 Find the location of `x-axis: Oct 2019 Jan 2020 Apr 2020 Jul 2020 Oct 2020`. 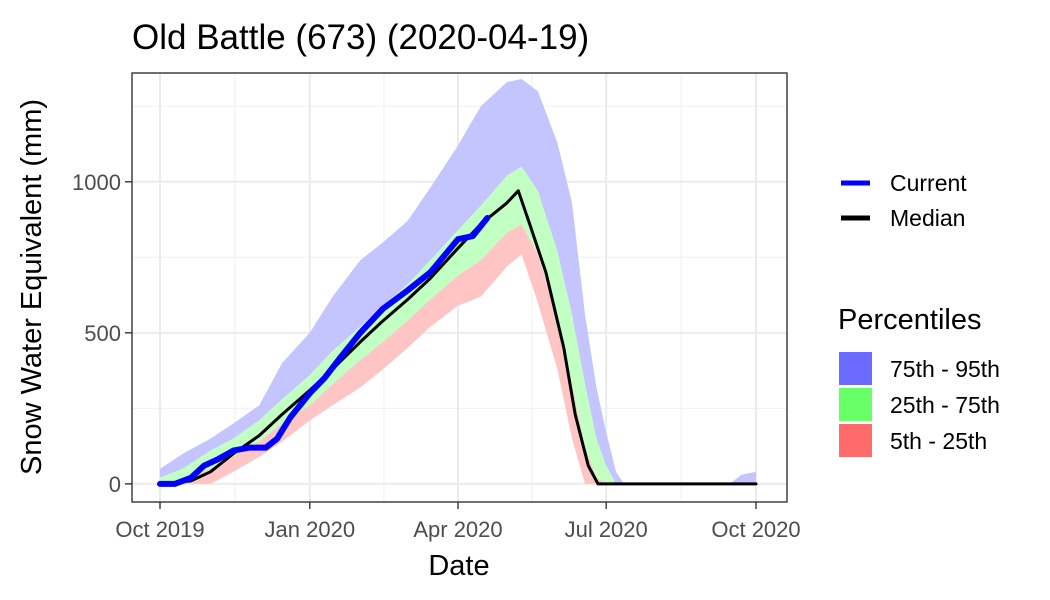

x-axis: Oct 2019 Jan 2020 Apr 2020 Jul 2020 Oct 2020 is located at coordinates (458, 522).